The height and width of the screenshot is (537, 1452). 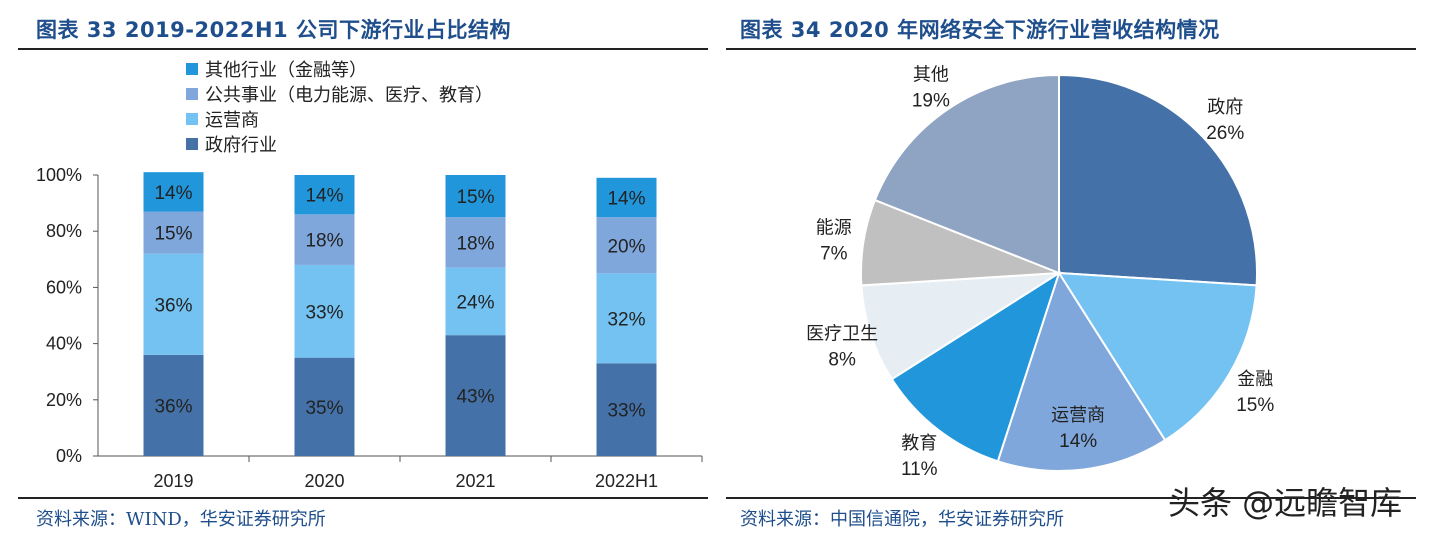 I want to click on pie-value-label: 11%, so click(x=919, y=469).